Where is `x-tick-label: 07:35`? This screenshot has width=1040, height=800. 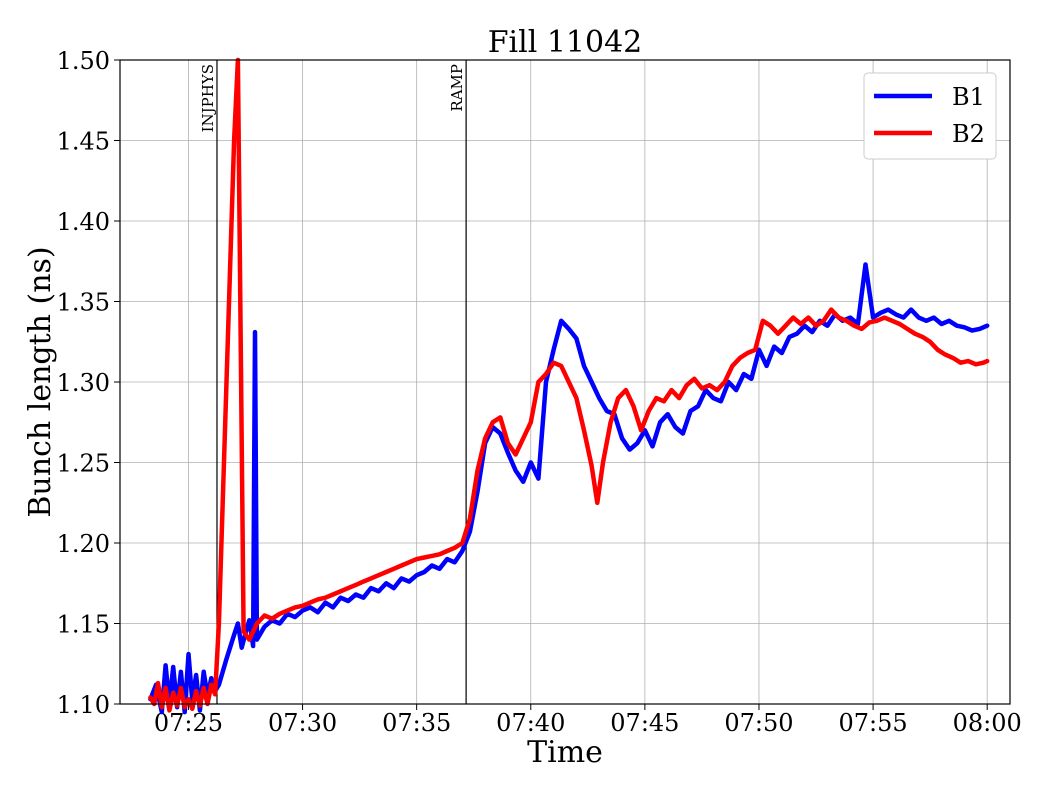
x-tick-label: 07:35 is located at coordinates (416, 723).